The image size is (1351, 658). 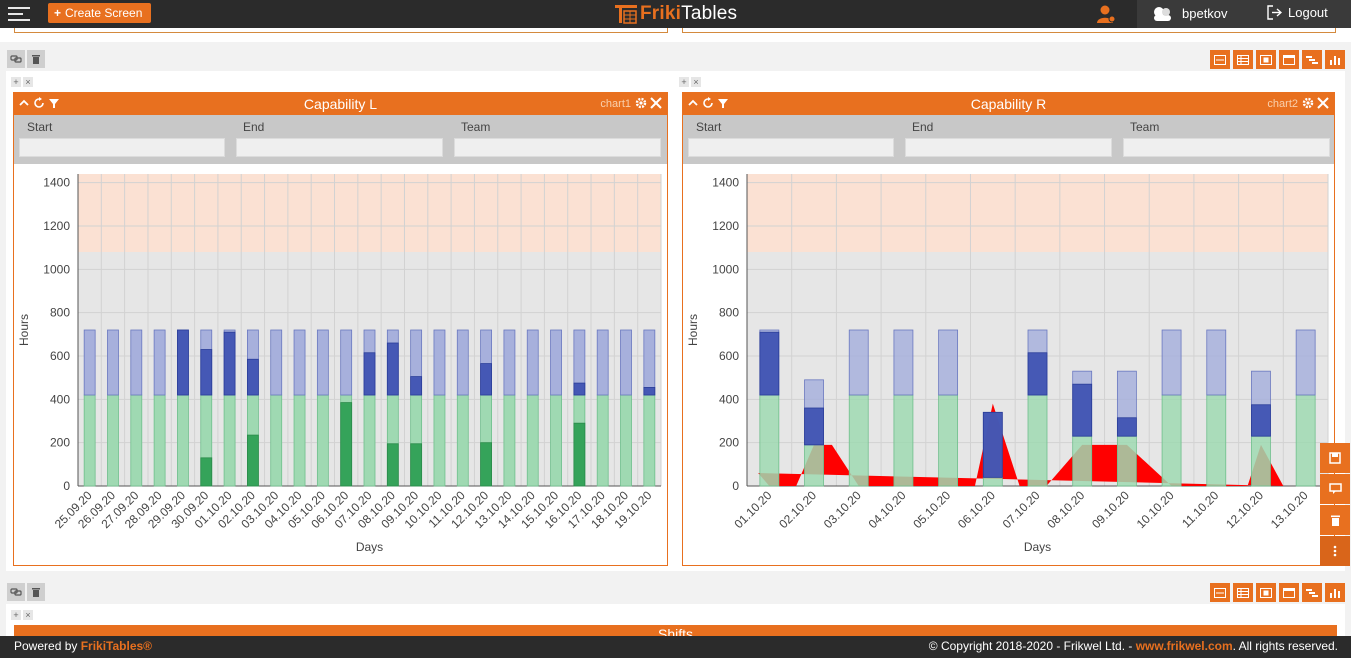 I want to click on start-filter-label: Start, so click(x=40, y=127).